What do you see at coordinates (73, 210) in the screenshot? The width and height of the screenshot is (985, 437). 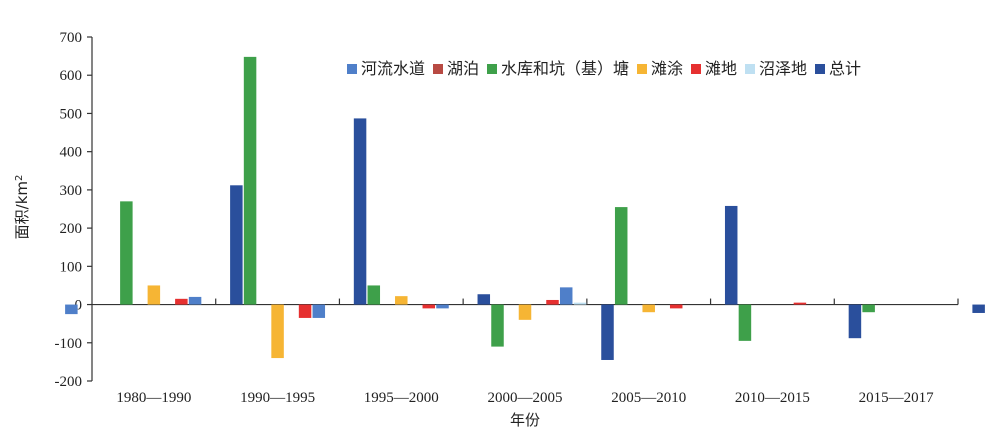 I see `y-axis-ticks: -200 -100 0 100 200 300 400 500 600 700` at bounding box center [73, 210].